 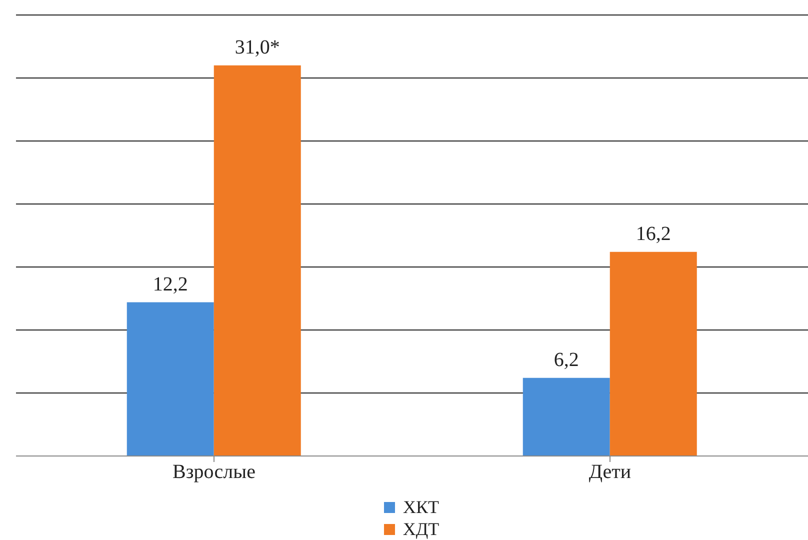 I want to click on data-label: 6,2, so click(x=566, y=359).